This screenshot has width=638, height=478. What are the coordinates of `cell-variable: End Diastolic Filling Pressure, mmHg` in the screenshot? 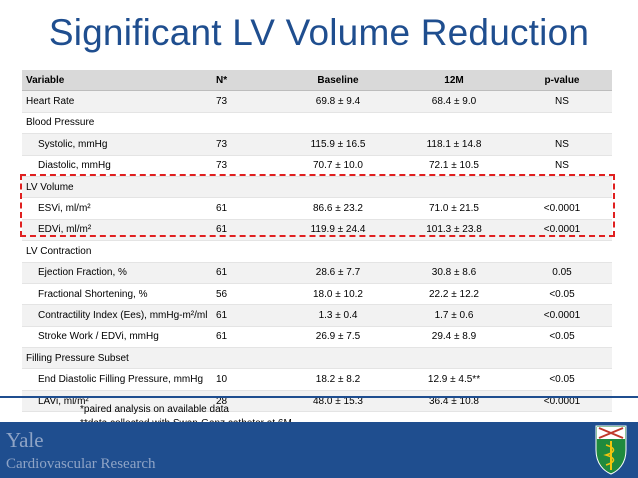 It's located at (117, 379).